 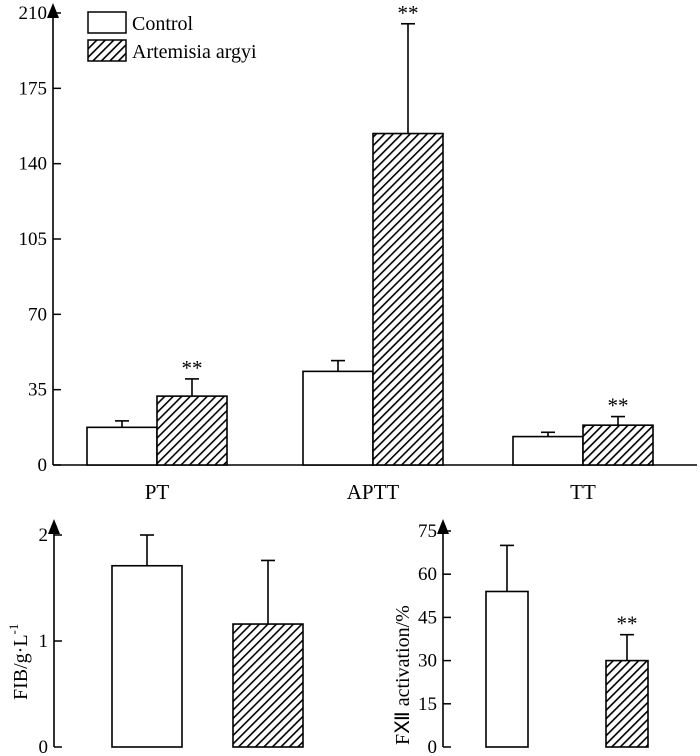 I want to click on fib-y-axis-arrow, so click(x=54, y=526).